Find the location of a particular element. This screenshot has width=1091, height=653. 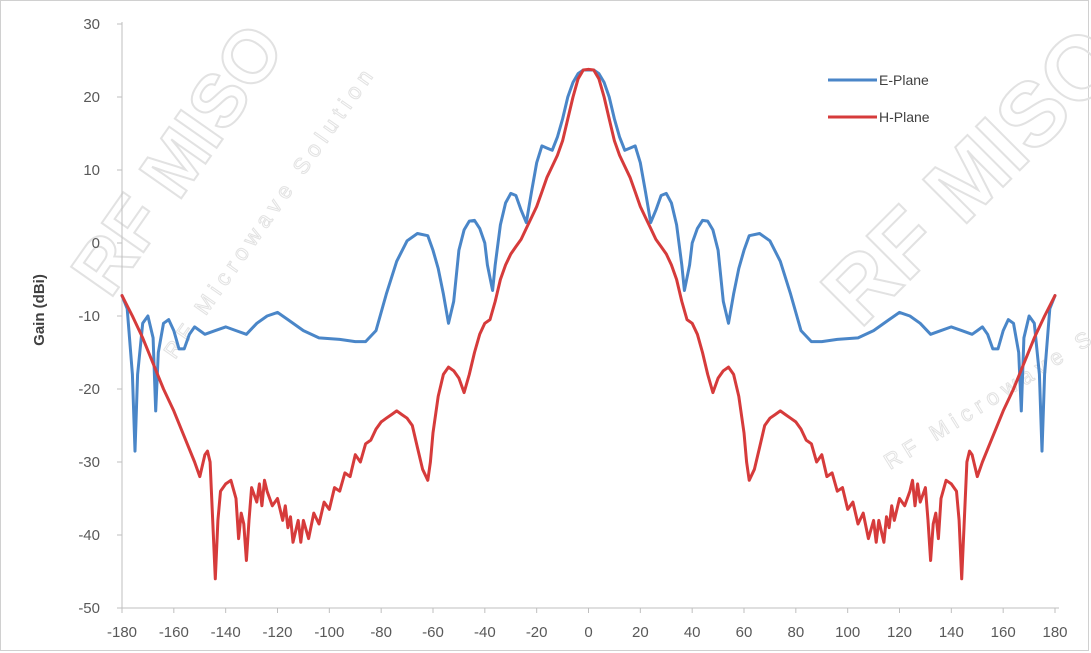

x-tick-label: 20 is located at coordinates (640, 632).